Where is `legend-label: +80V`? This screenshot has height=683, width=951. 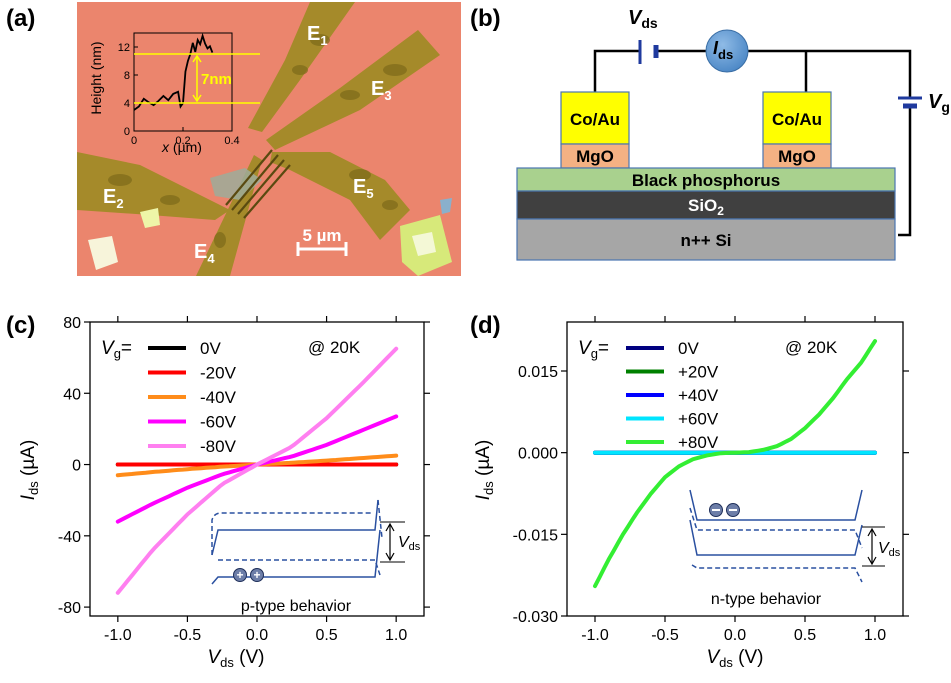 legend-label: +80V is located at coordinates (698, 442).